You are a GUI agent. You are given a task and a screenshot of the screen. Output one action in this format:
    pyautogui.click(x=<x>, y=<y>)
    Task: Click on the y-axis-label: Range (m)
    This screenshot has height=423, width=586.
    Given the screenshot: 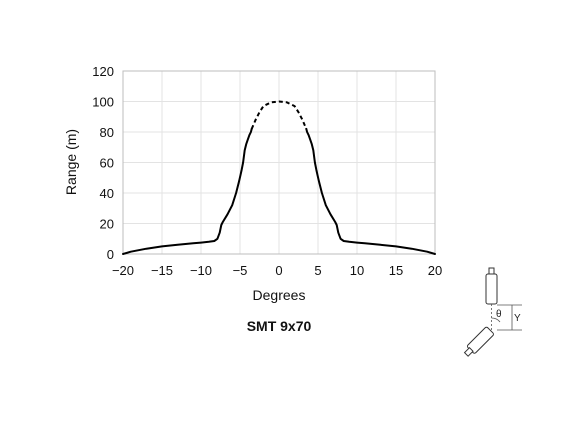 What is the action you would take?
    pyautogui.click(x=71, y=162)
    